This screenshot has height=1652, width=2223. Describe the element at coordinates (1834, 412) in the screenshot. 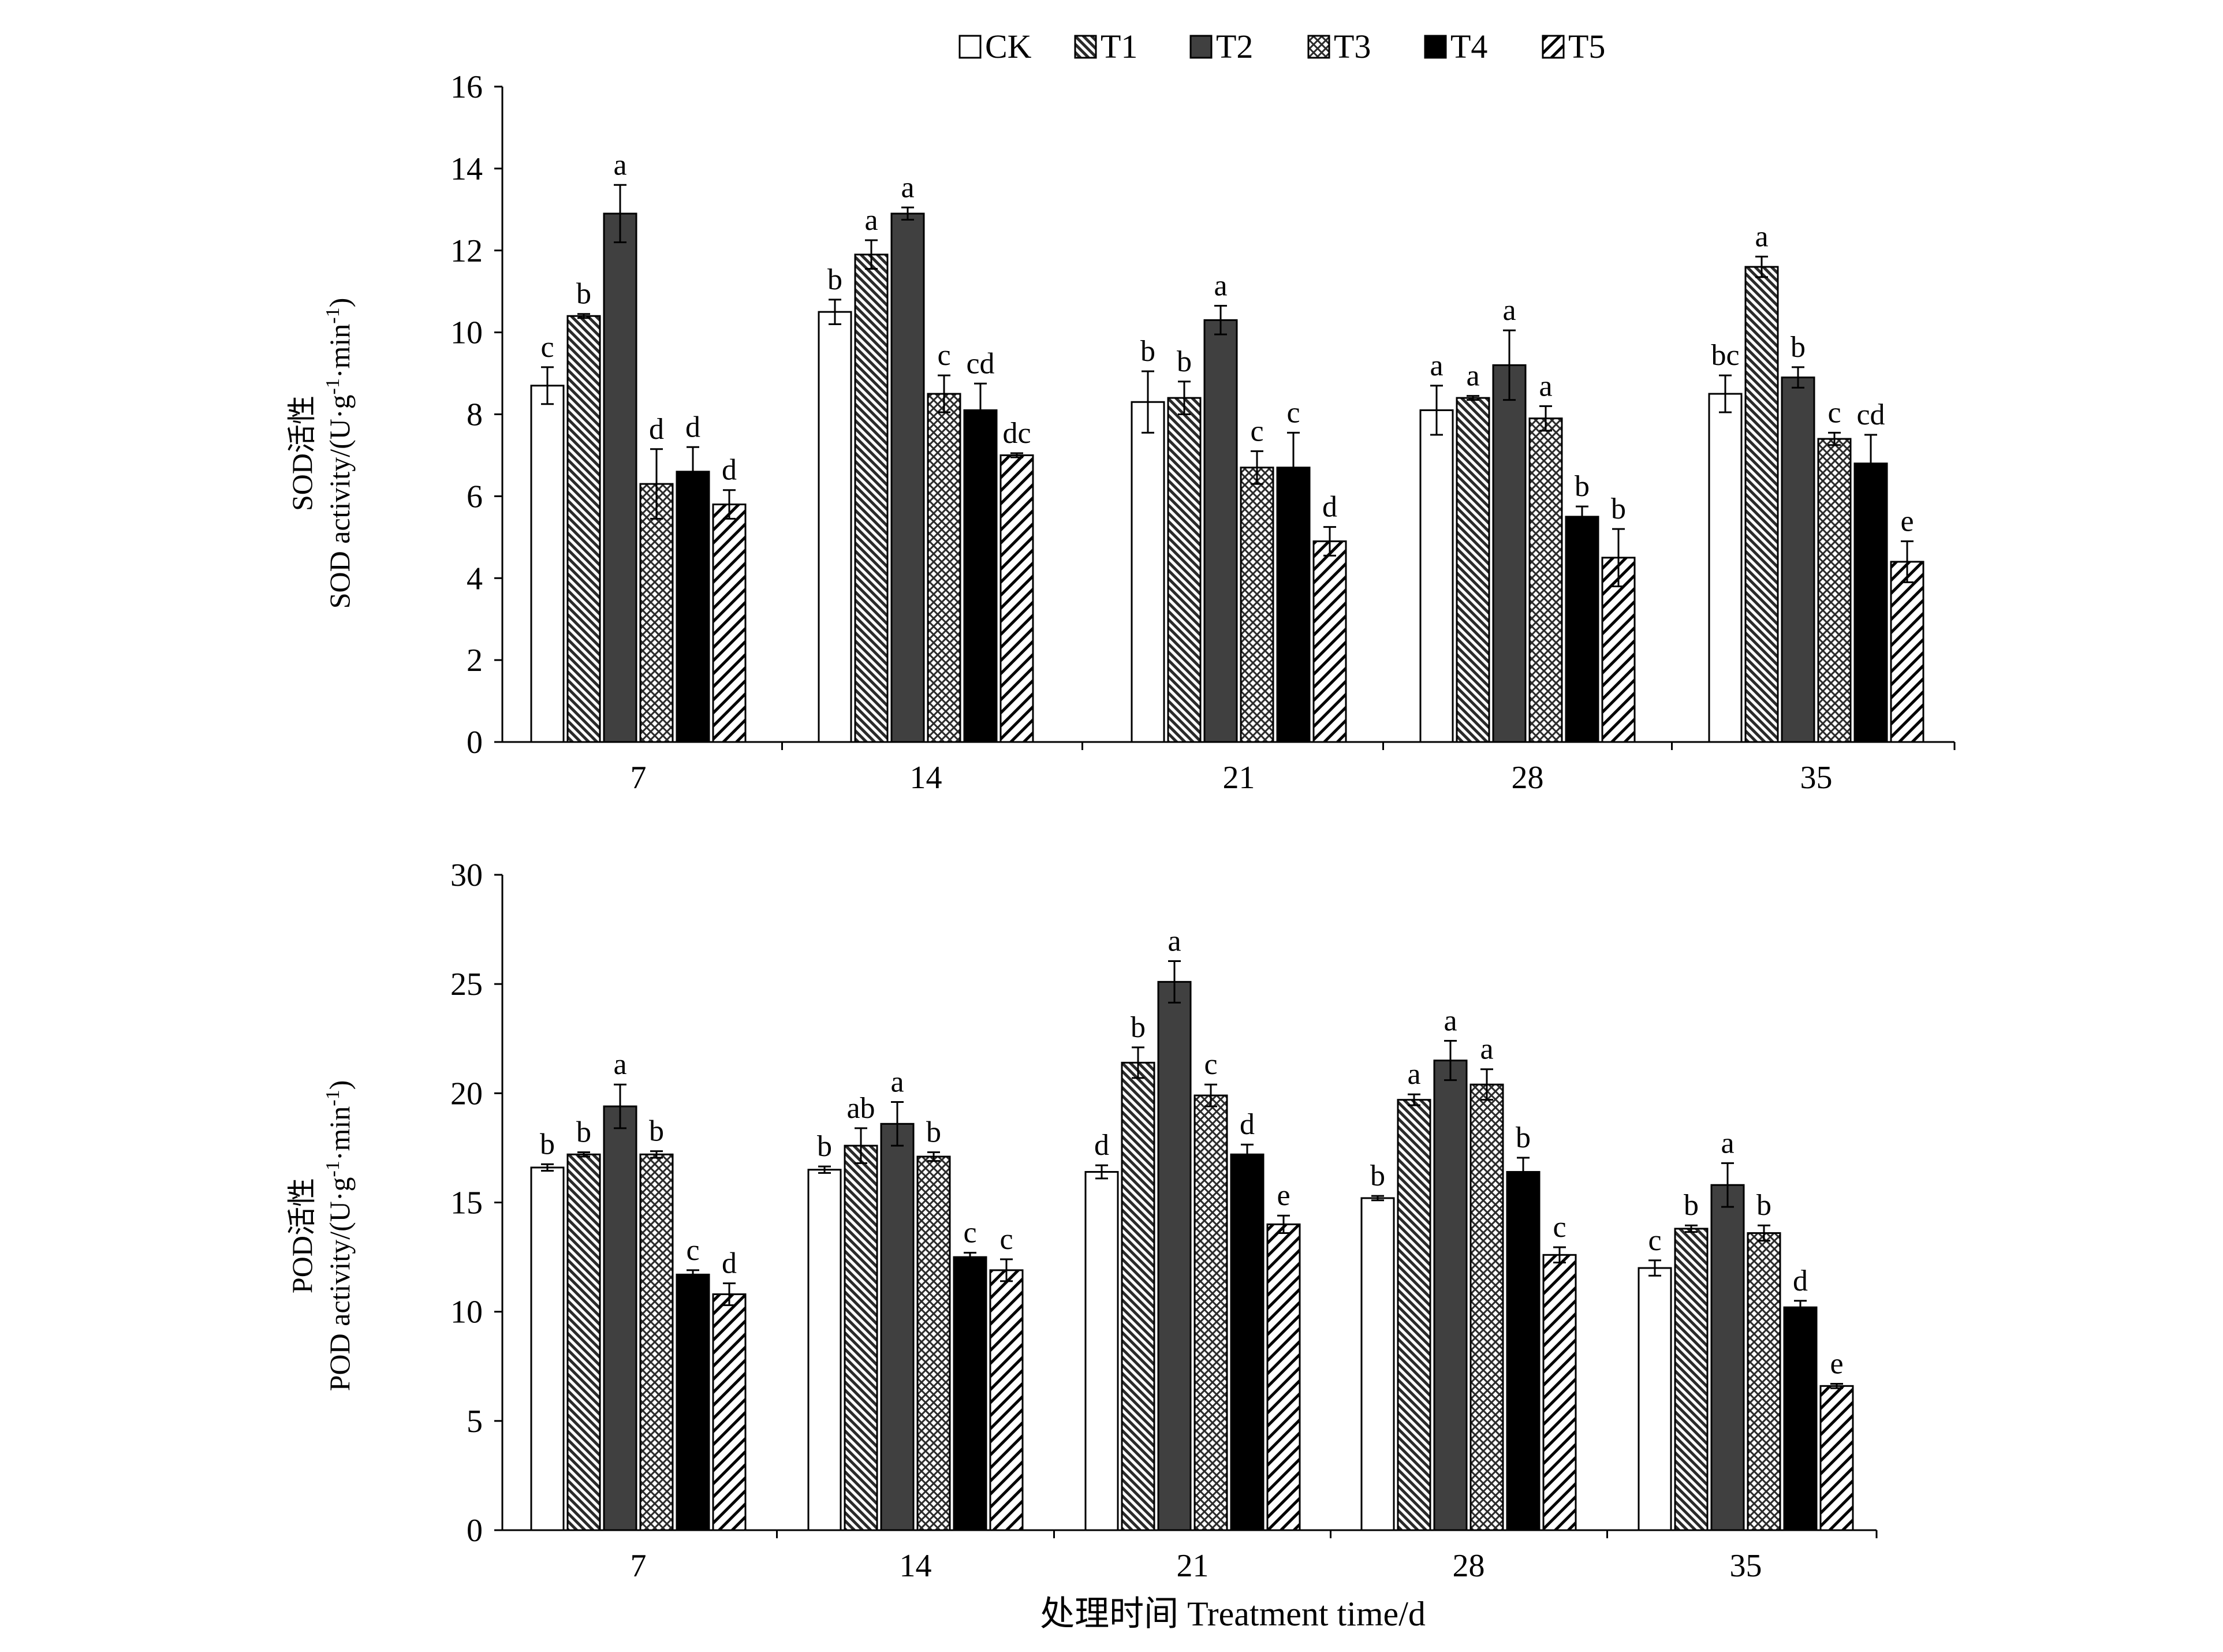

I see `sod-significance-letter: c` at that location.